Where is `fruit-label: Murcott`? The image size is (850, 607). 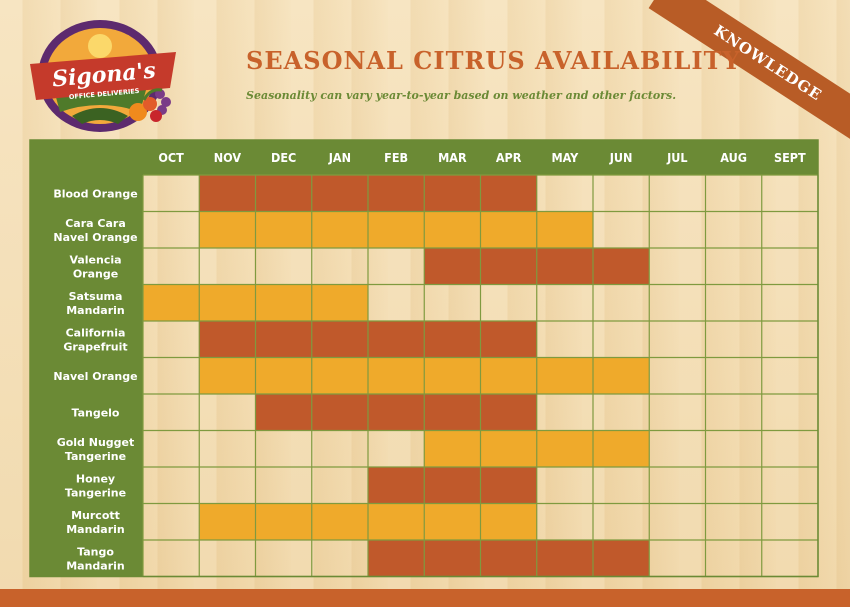 fruit-label: Murcott is located at coordinates (95, 515).